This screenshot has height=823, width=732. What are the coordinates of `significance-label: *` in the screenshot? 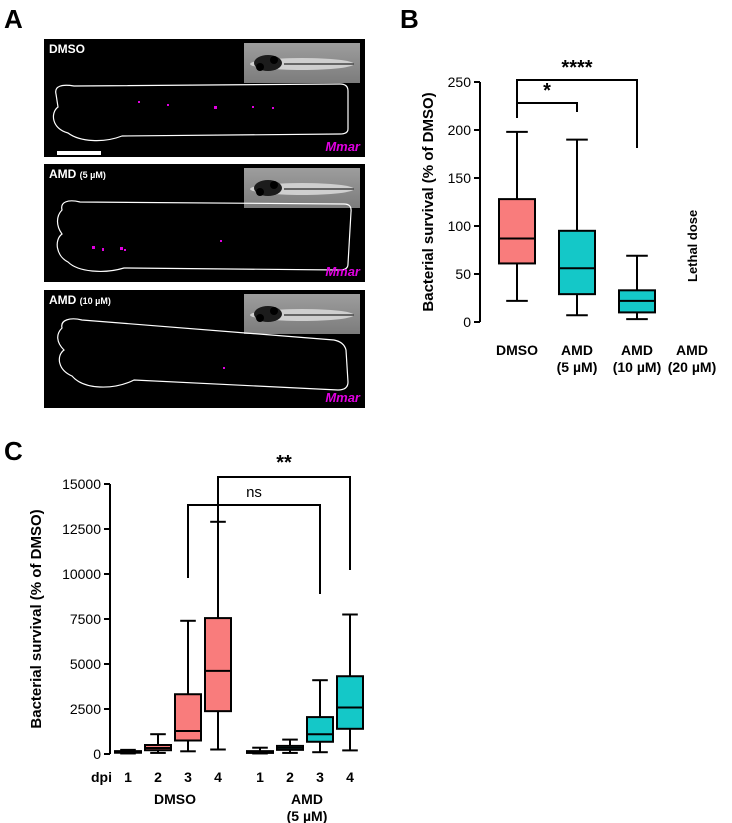 It's located at (547, 91).